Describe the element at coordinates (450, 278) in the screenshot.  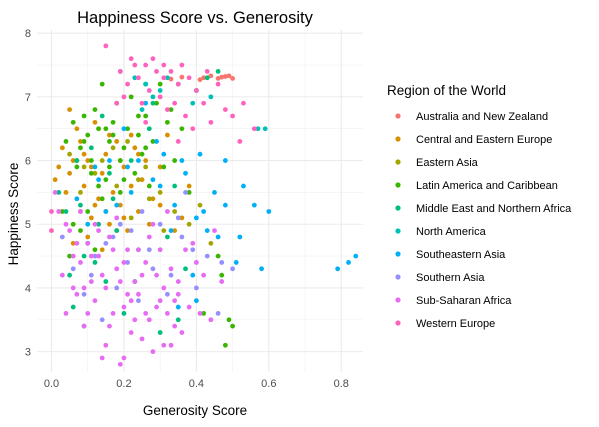
I see `legend-label: Southern Asia` at that location.